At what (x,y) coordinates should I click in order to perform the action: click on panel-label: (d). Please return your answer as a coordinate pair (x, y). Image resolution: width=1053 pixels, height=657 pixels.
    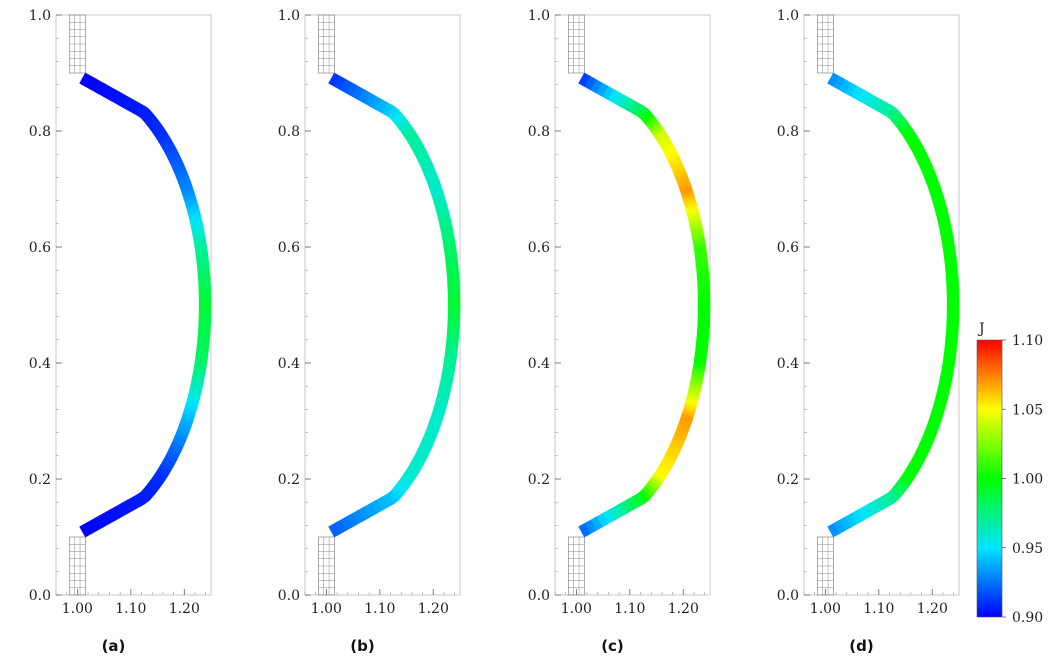
    Looking at the image, I should click on (861, 646).